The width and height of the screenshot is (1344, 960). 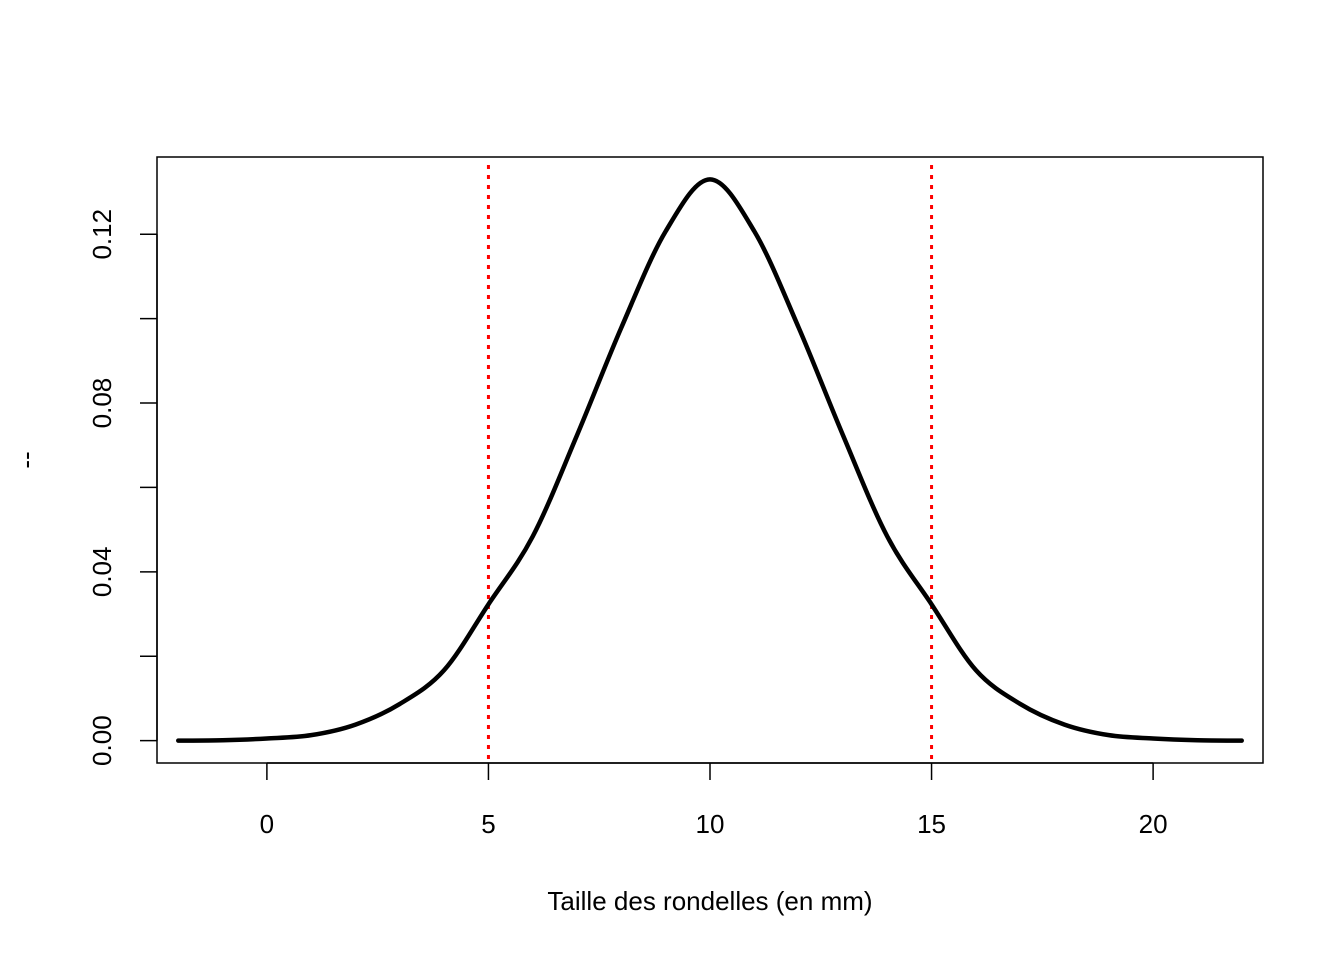 What do you see at coordinates (102, 234) in the screenshot?
I see `y-tick-label: 0.12` at bounding box center [102, 234].